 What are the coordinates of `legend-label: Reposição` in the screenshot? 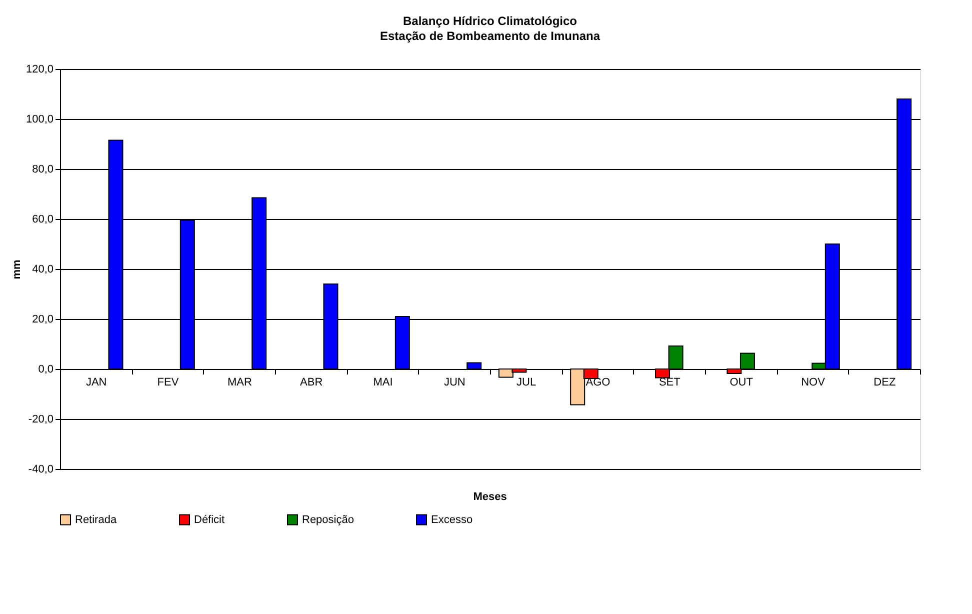 It's located at (328, 520).